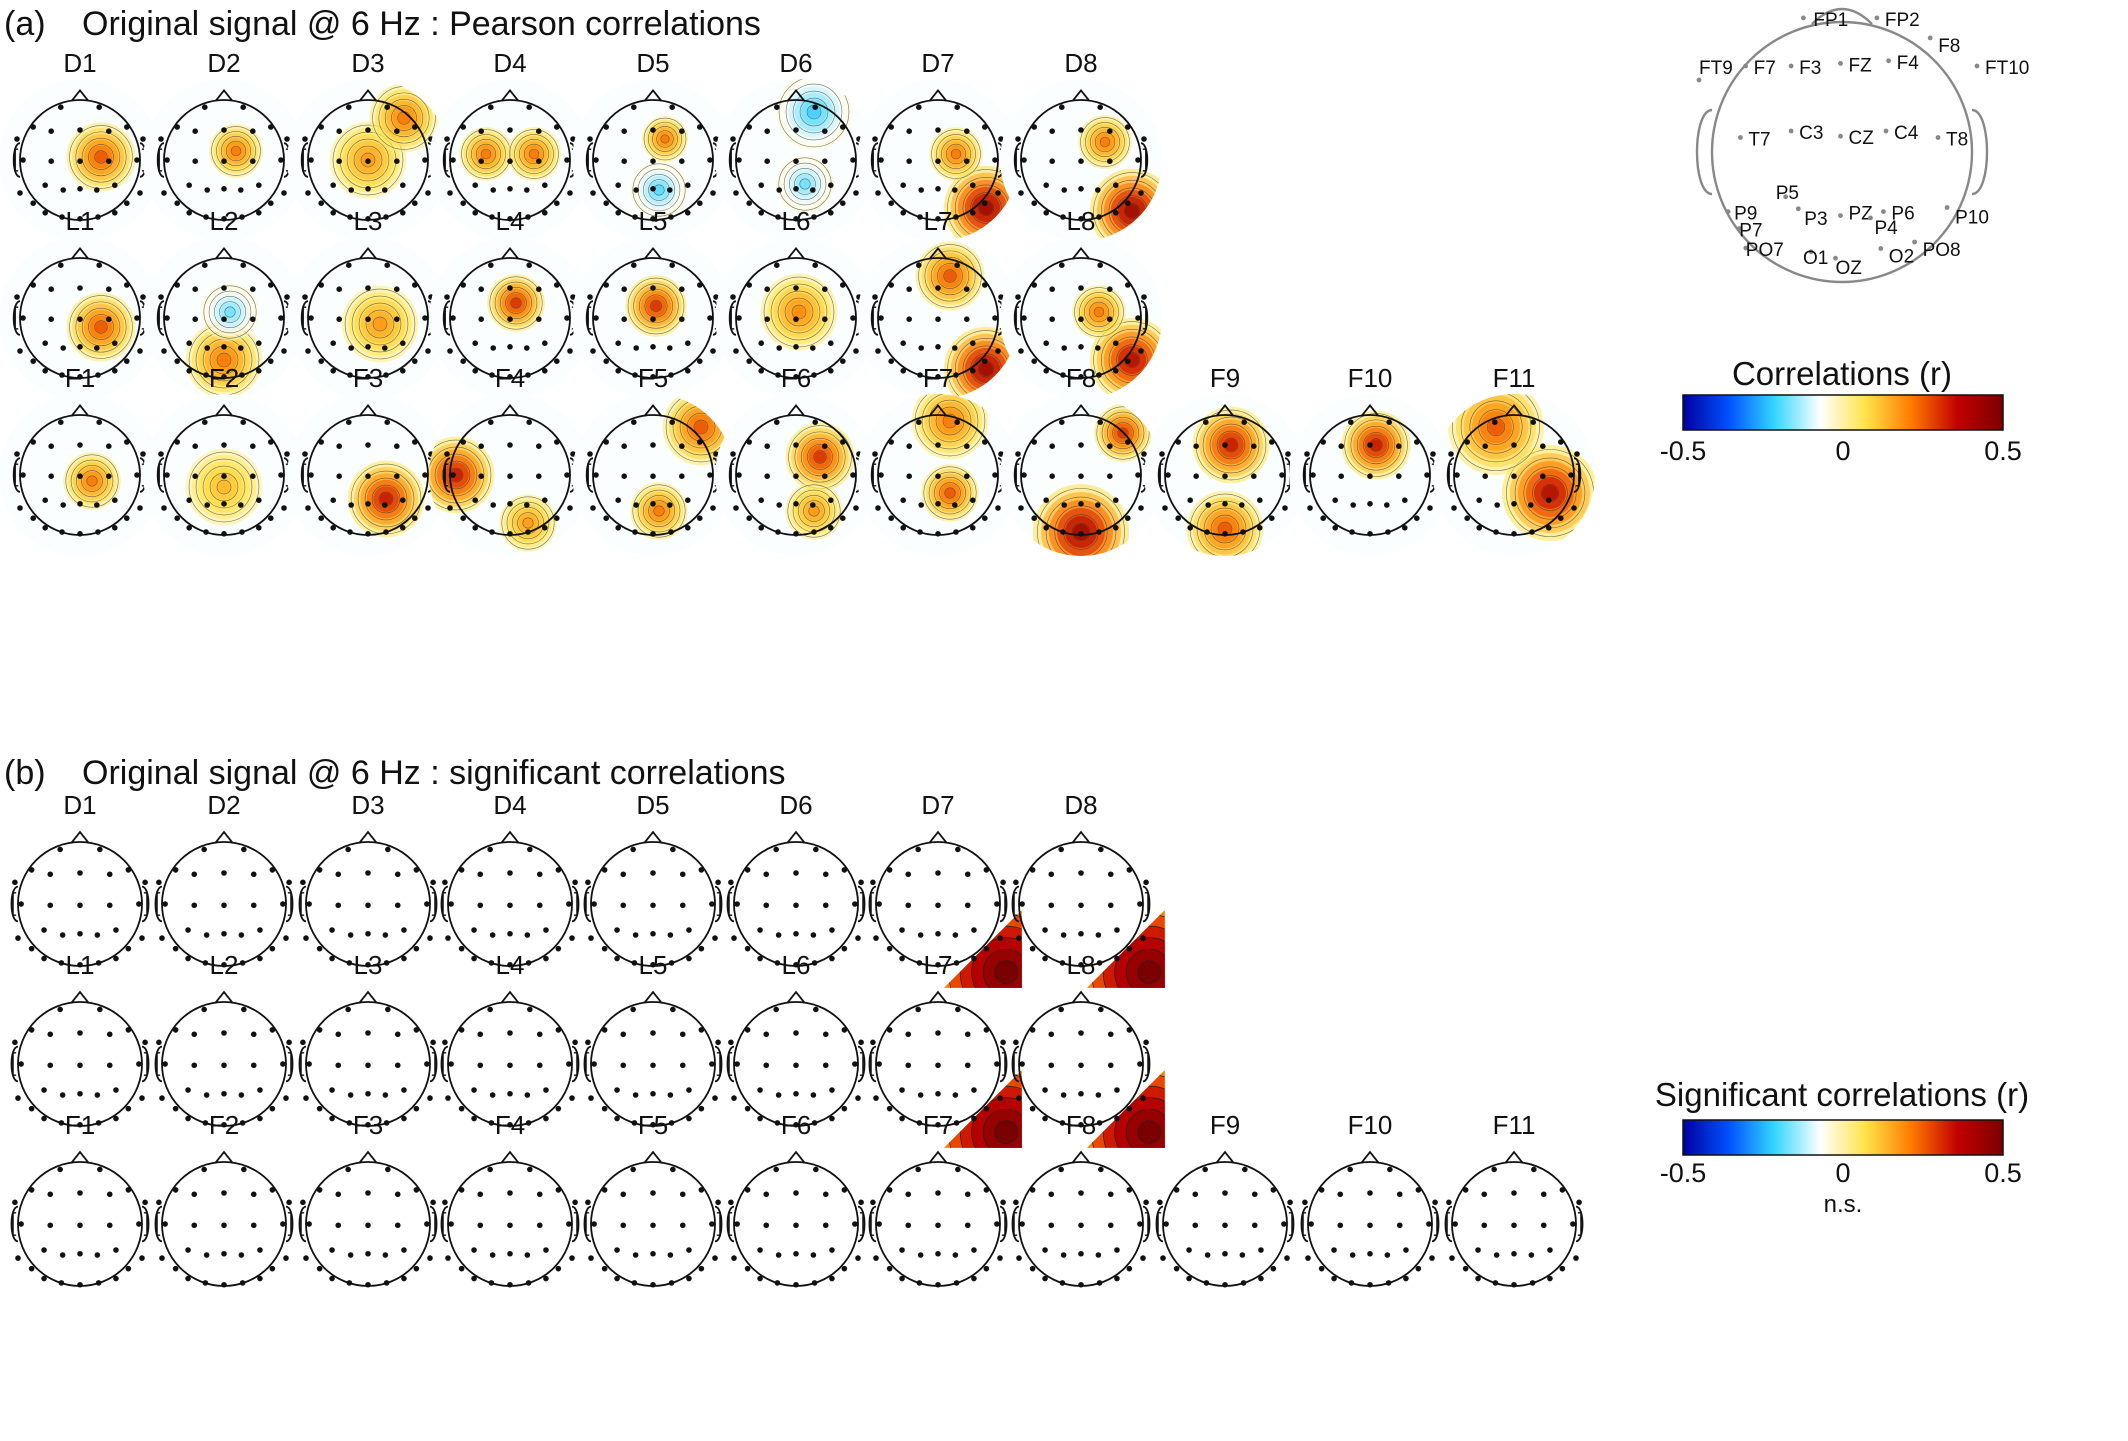 The image size is (2128, 1441). Describe the element at coordinates (653, 221) in the screenshot. I see `topo-label-L5: L5` at that location.